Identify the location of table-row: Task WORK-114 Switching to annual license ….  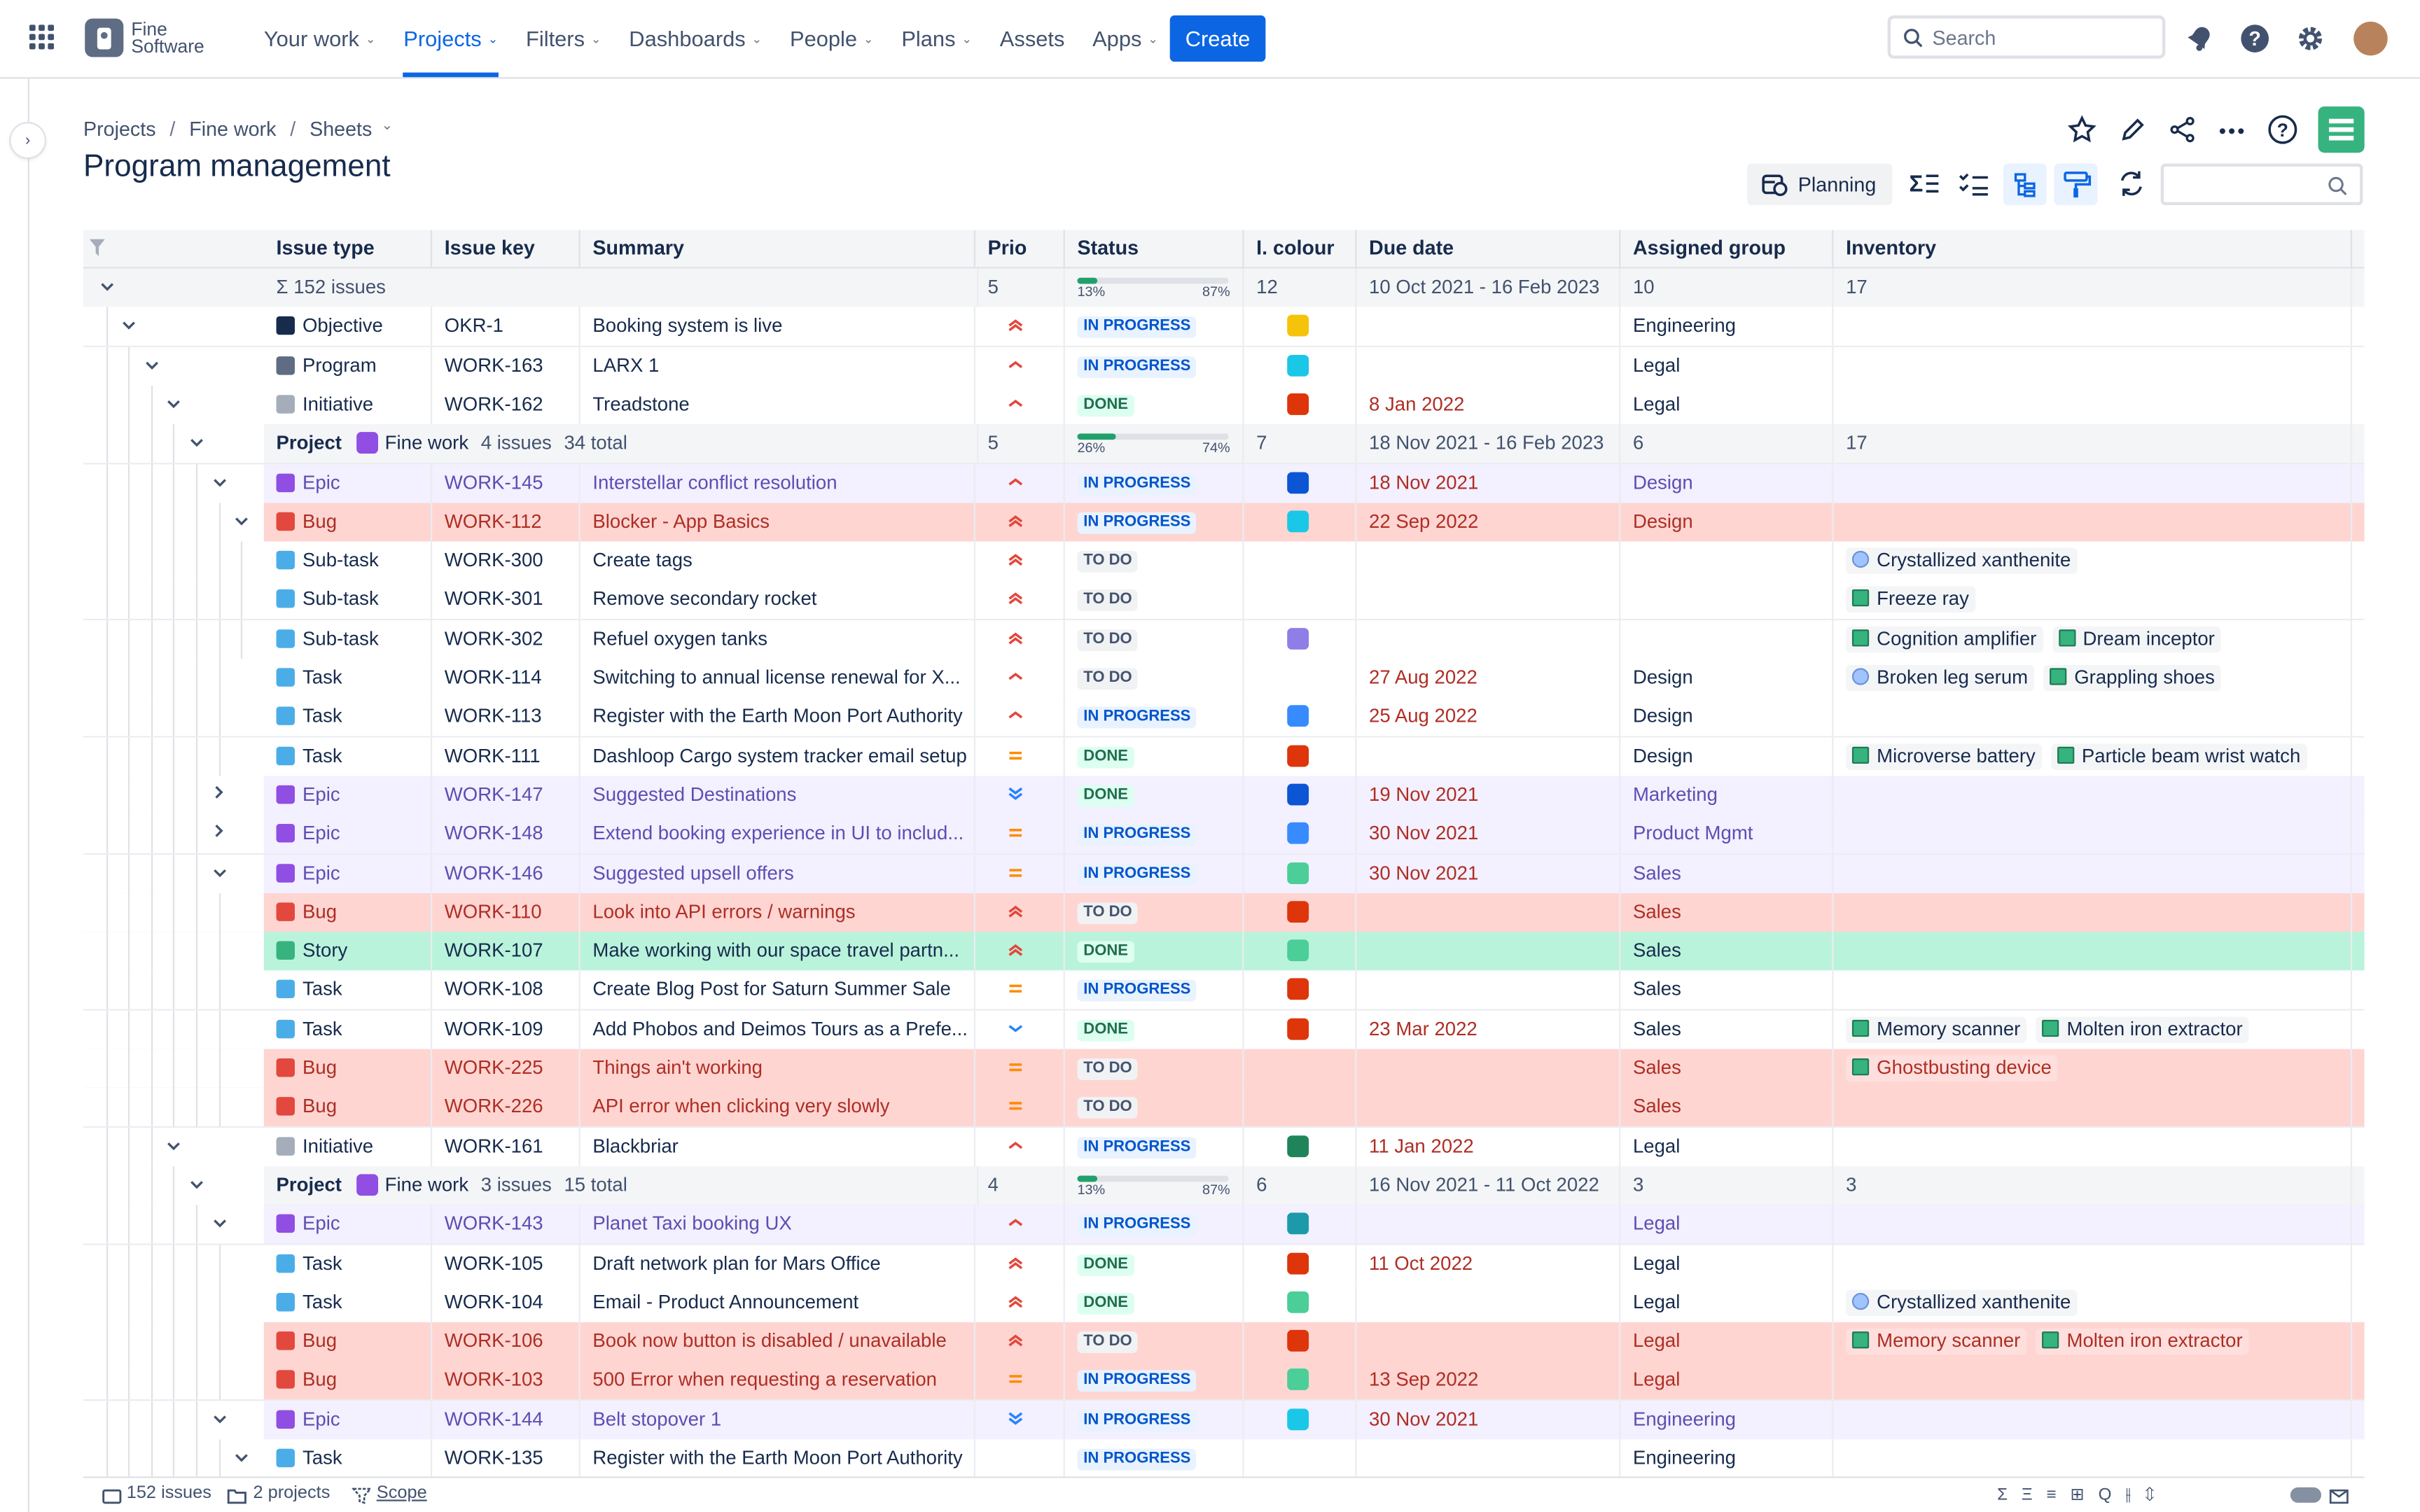
(1224, 679).